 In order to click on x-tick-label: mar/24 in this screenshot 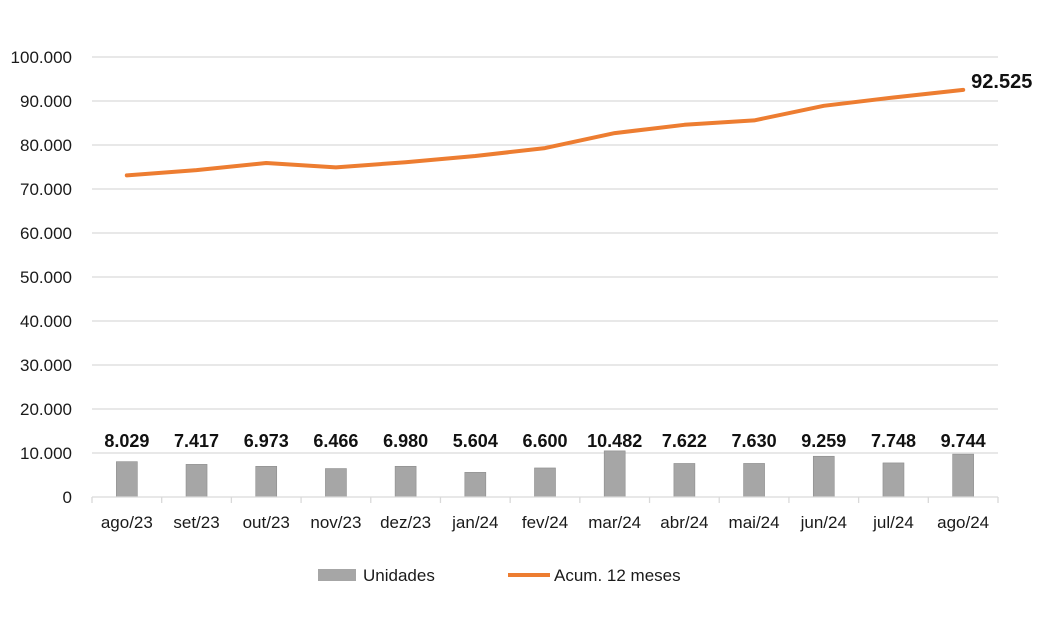, I will do `click(614, 522)`.